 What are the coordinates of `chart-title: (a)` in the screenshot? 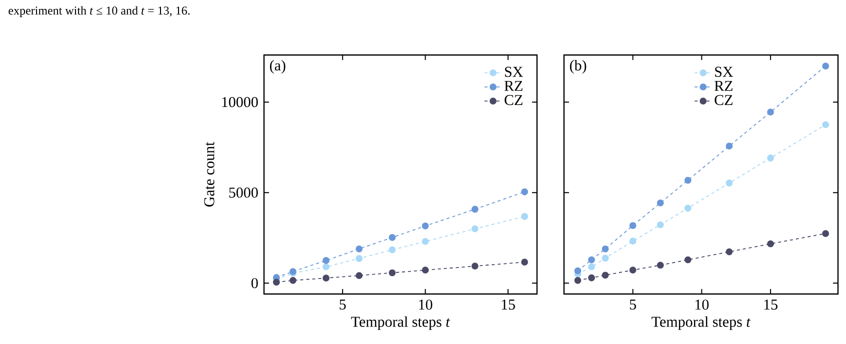 It's located at (278, 67).